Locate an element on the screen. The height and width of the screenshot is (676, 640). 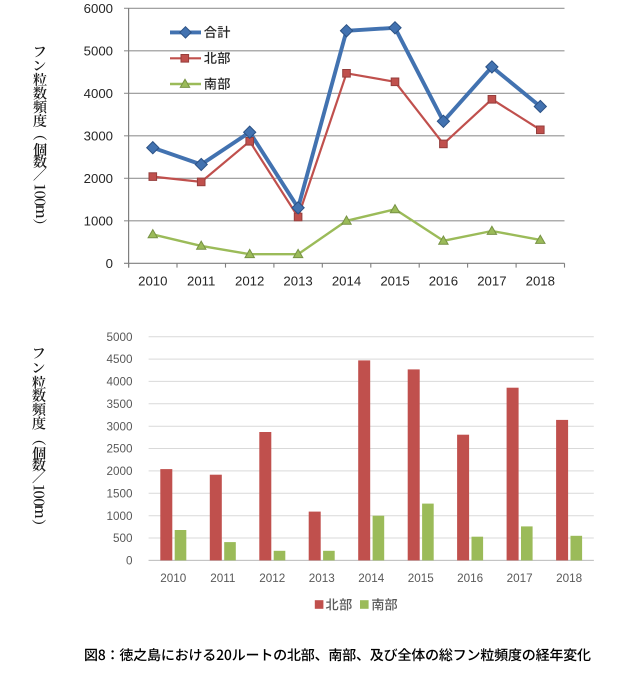
svg-text: 3500 is located at coordinates (119, 404).